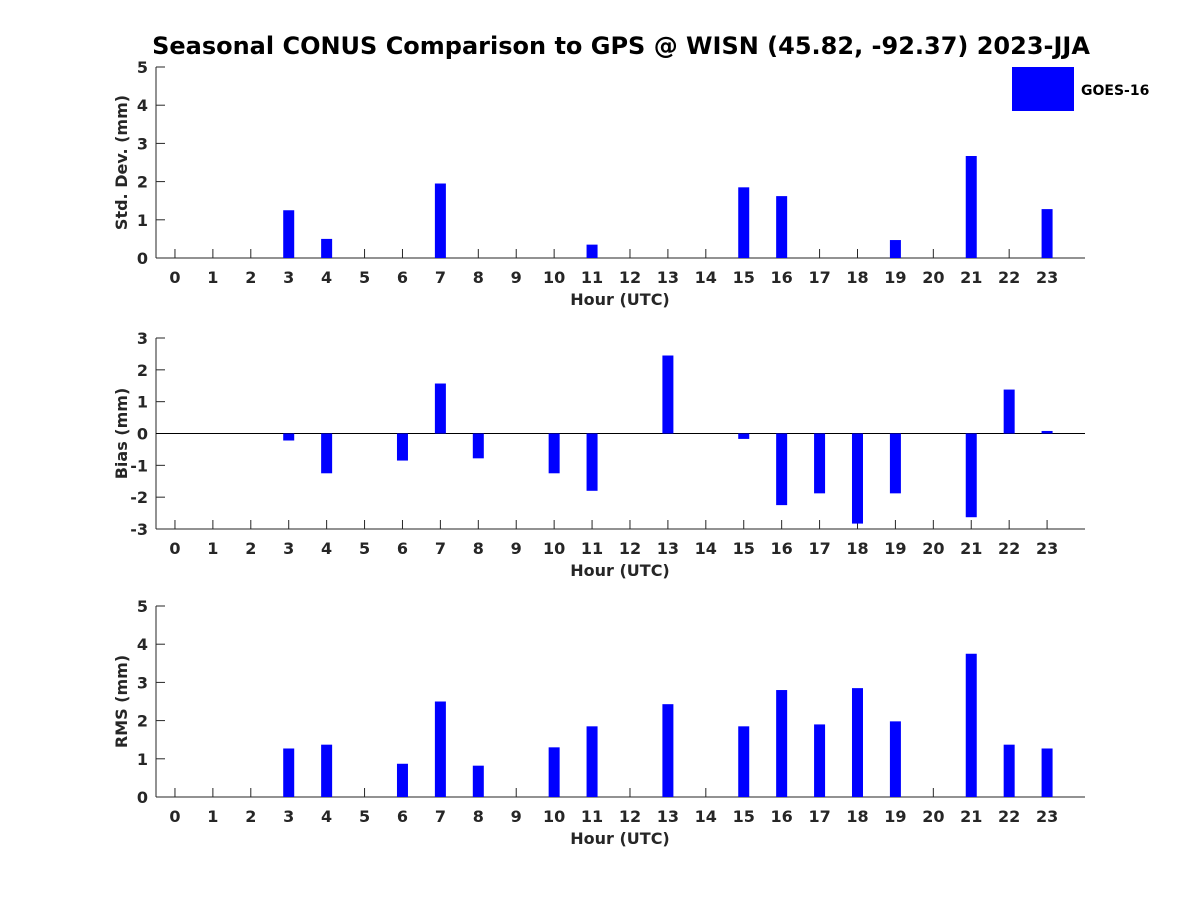 The height and width of the screenshot is (900, 1200). What do you see at coordinates (819, 277) in the screenshot?
I see `x-tick-label: 17` at bounding box center [819, 277].